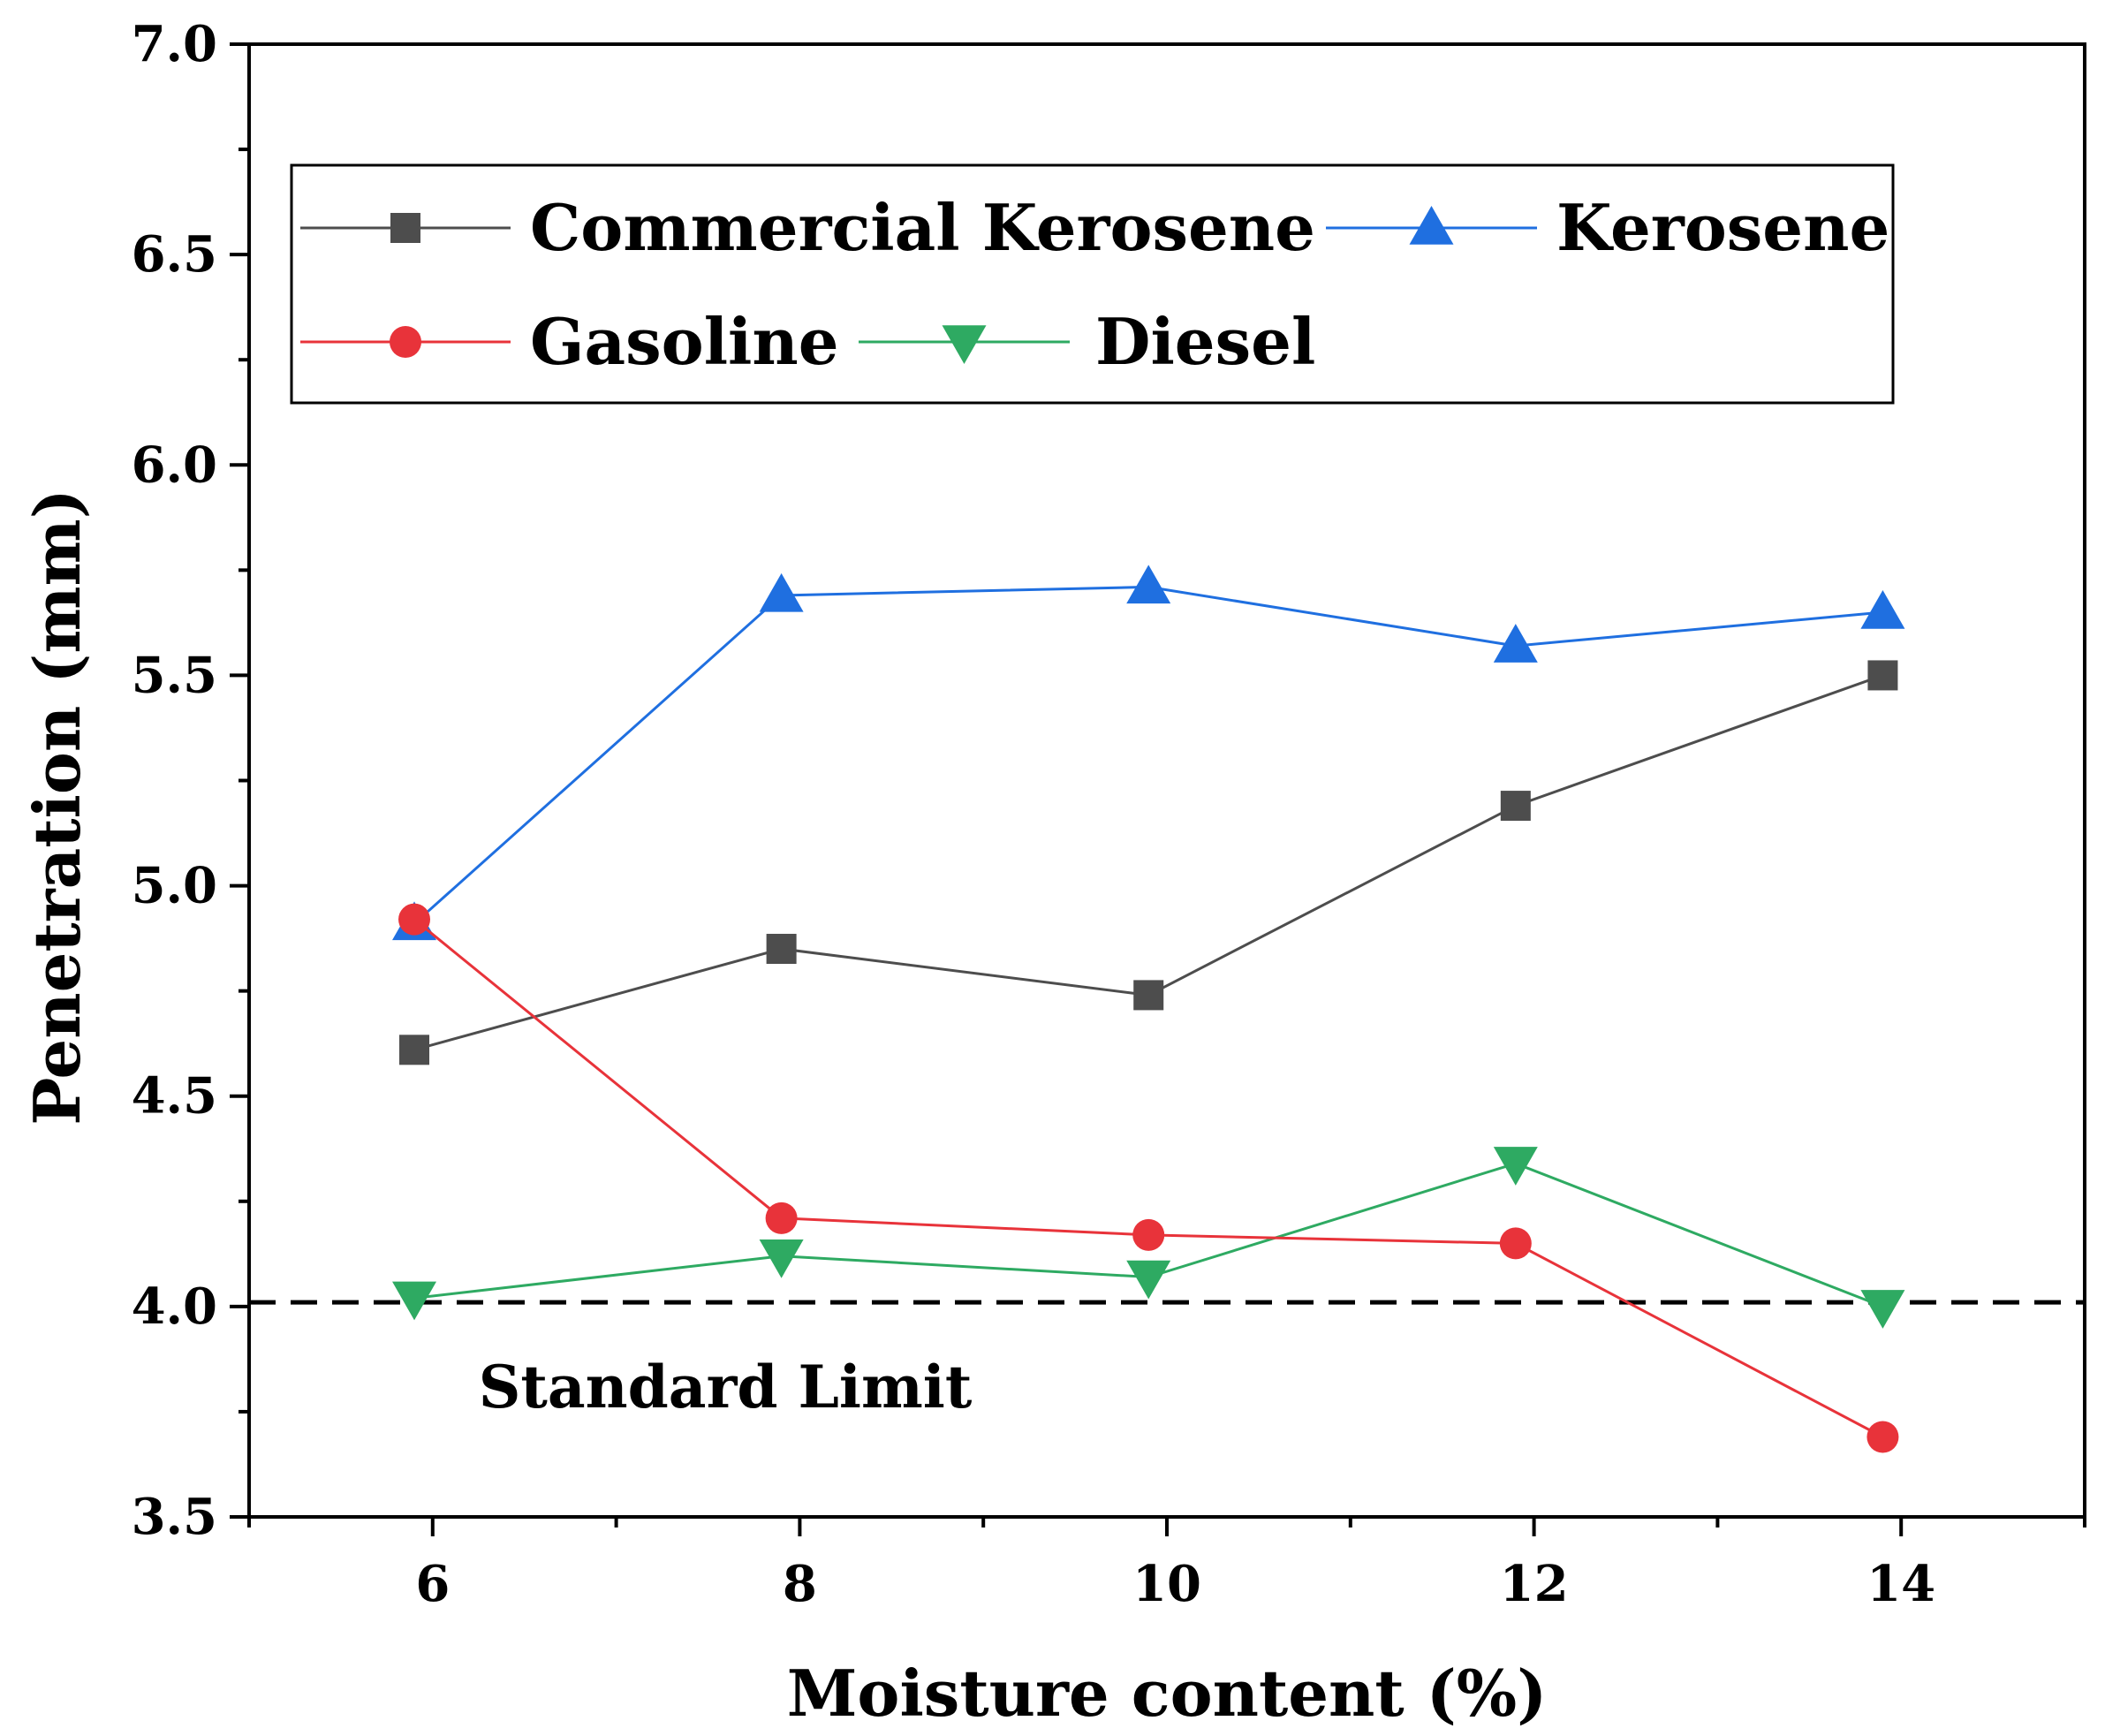 The image size is (2105, 1736). What do you see at coordinates (174, 886) in the screenshot?
I see `y-tick-label: 5.0` at bounding box center [174, 886].